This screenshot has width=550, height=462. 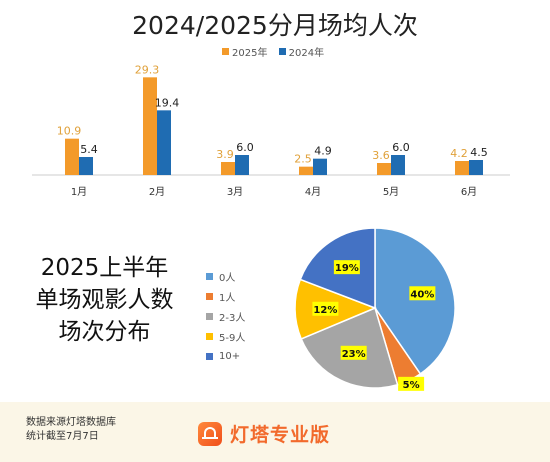 I want to click on x-tick-label-4: 4月, so click(x=313, y=192).